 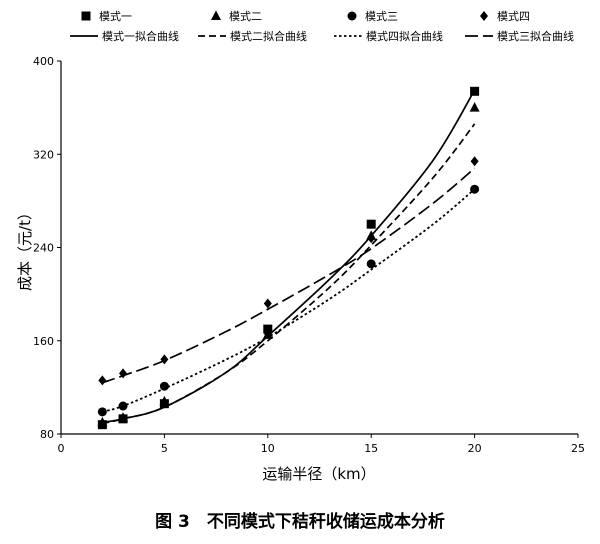 I want to click on legend-label-series-4: 模式四, so click(x=513, y=16).